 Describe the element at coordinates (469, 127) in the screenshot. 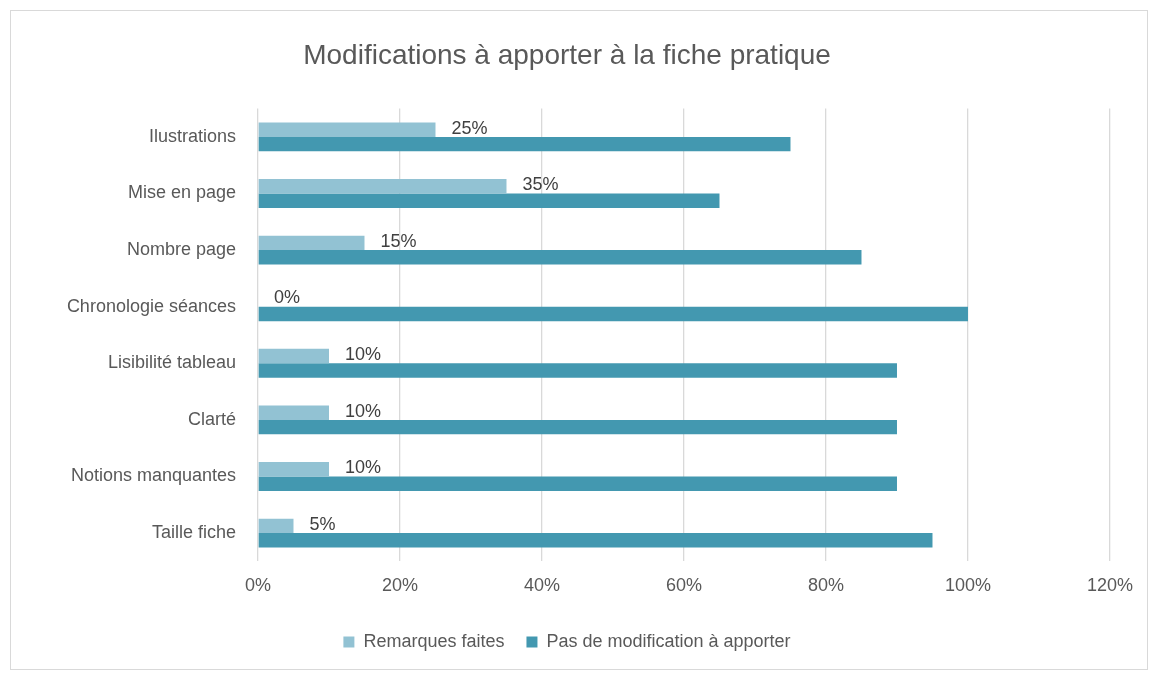

I see `data-label: 25%` at that location.